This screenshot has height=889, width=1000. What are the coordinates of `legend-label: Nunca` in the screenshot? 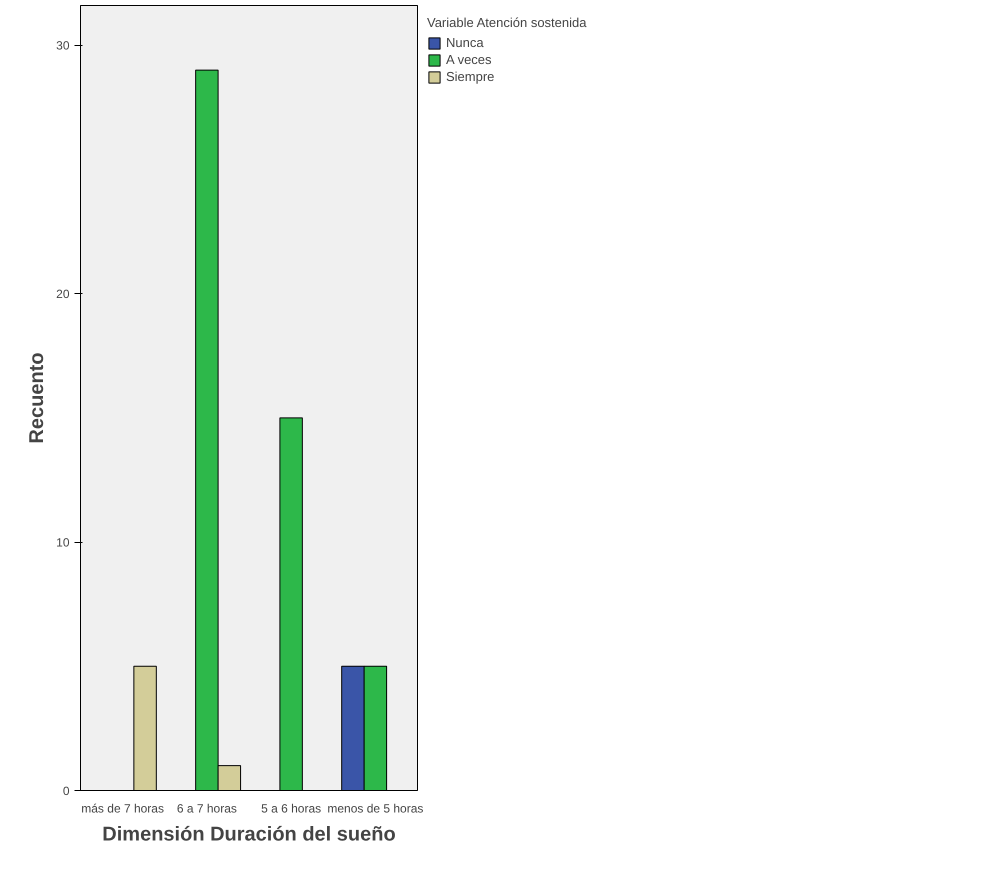 It's located at (465, 42).